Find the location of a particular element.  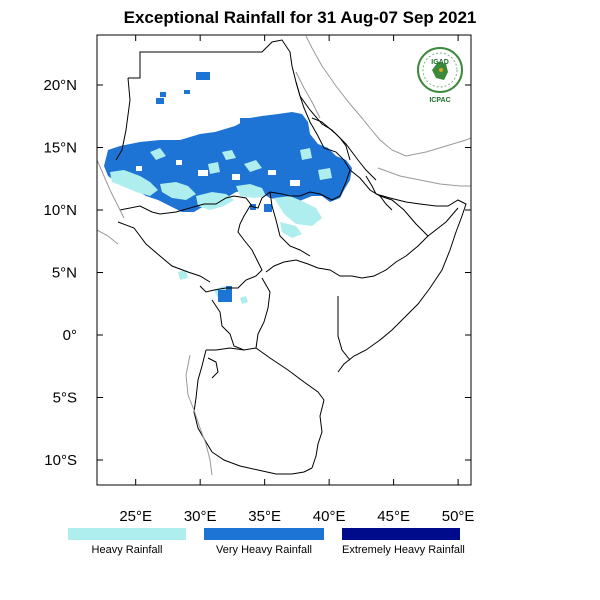

y-tick-label: 5°S is located at coordinates (65, 398).